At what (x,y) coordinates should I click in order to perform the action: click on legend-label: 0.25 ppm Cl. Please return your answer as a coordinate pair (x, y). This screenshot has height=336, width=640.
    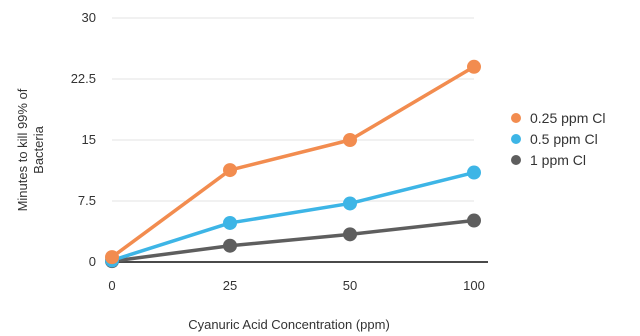
    Looking at the image, I should click on (567, 118).